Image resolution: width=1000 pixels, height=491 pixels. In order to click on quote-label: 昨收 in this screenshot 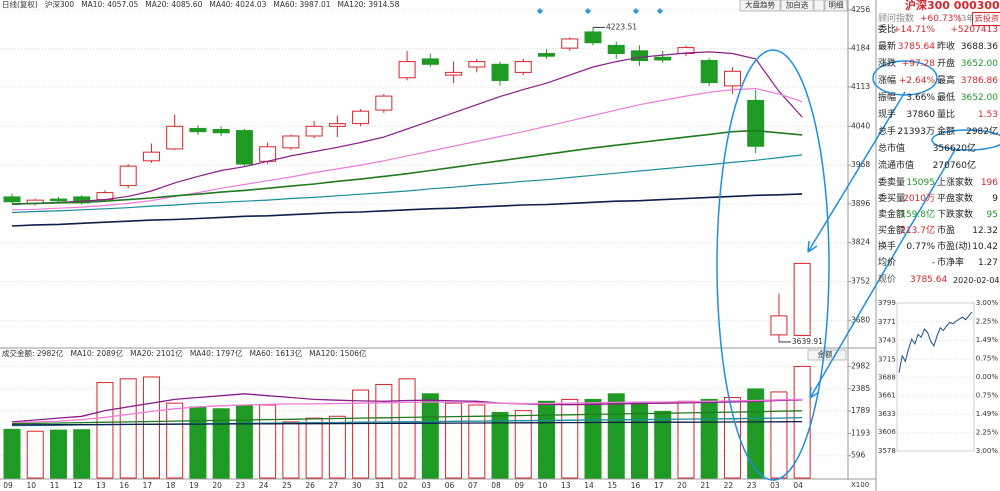, I will do `click(946, 47)`.